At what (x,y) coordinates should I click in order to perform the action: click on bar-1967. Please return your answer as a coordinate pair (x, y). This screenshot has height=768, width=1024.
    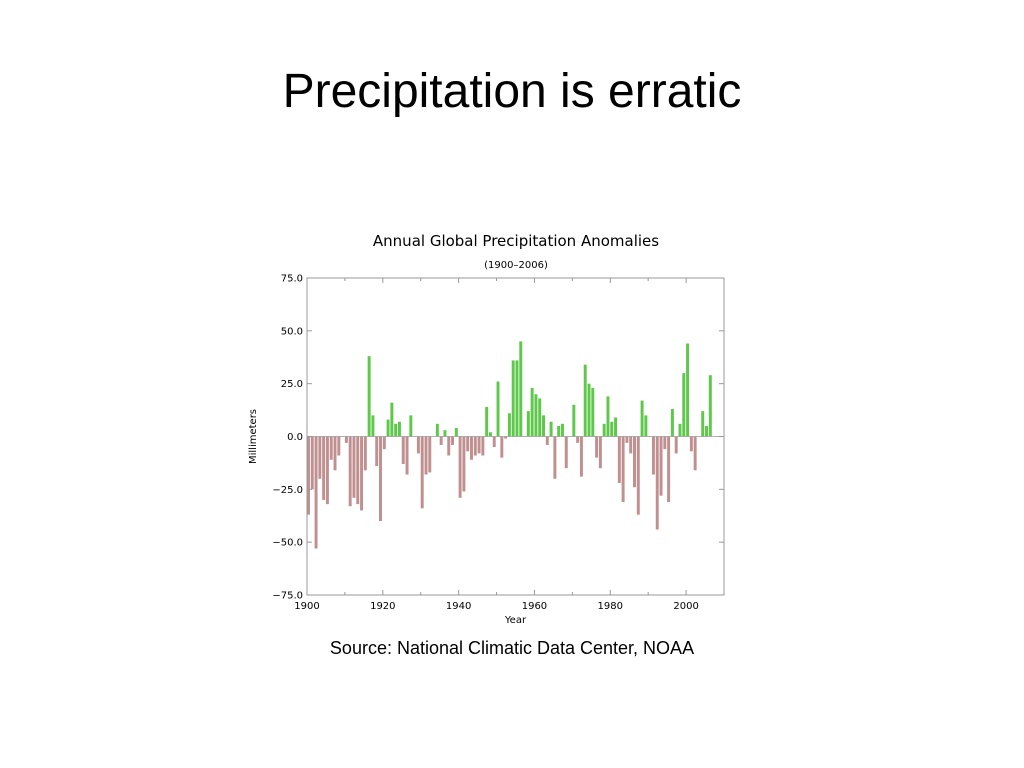
    Looking at the image, I should click on (562, 430).